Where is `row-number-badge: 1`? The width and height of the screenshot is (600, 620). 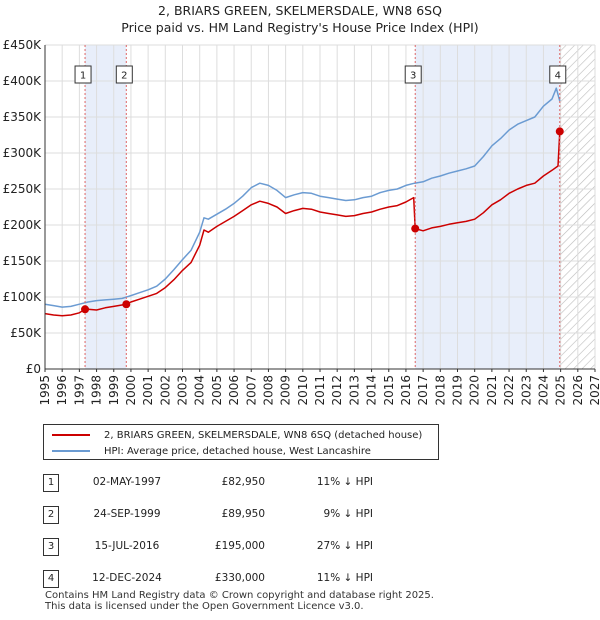 row-number-badge: 1 is located at coordinates (51, 483).